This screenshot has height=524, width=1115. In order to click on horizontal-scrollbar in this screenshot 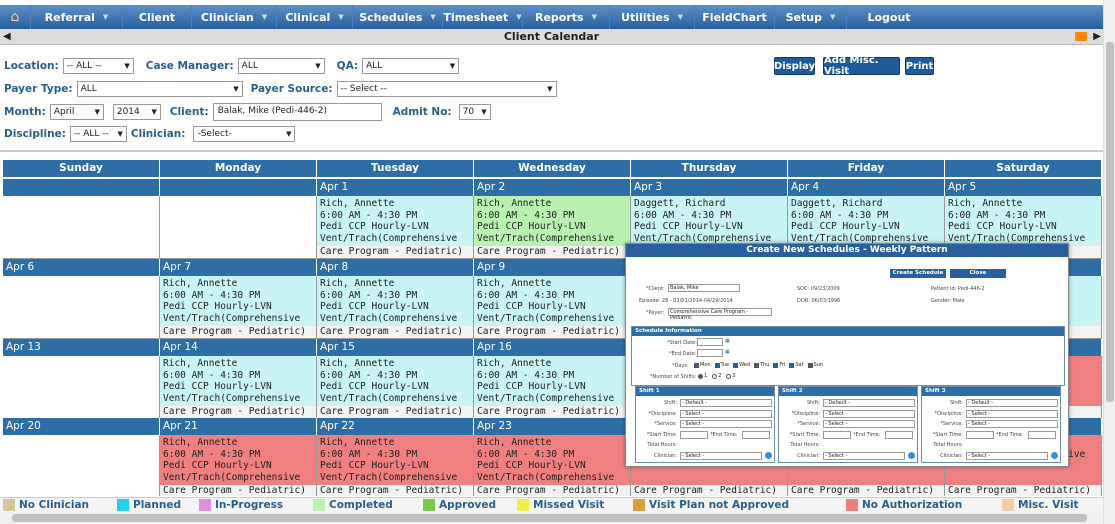, I will do `click(551, 518)`.